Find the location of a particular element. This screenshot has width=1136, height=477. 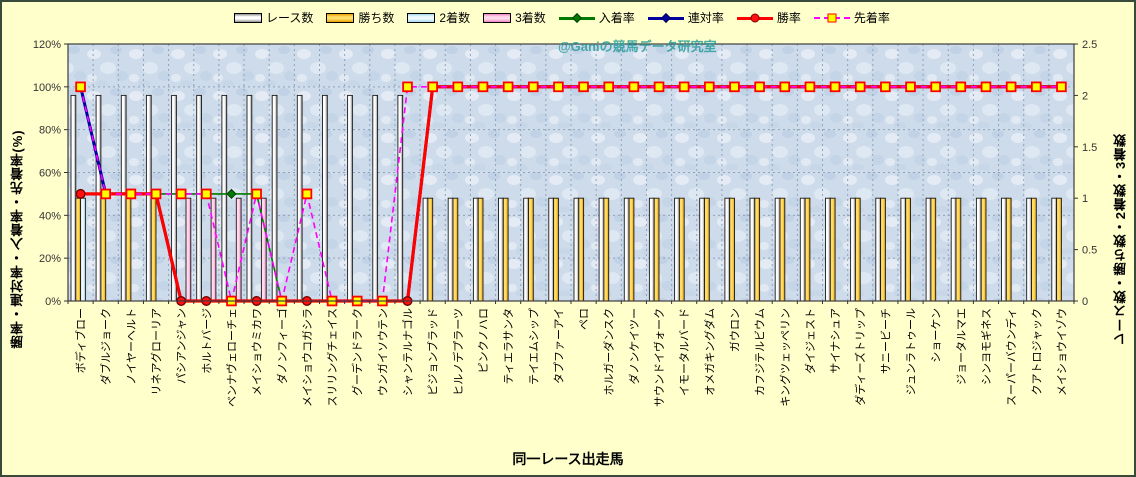

svg-text: ジョータルマエ is located at coordinates (961, 346).